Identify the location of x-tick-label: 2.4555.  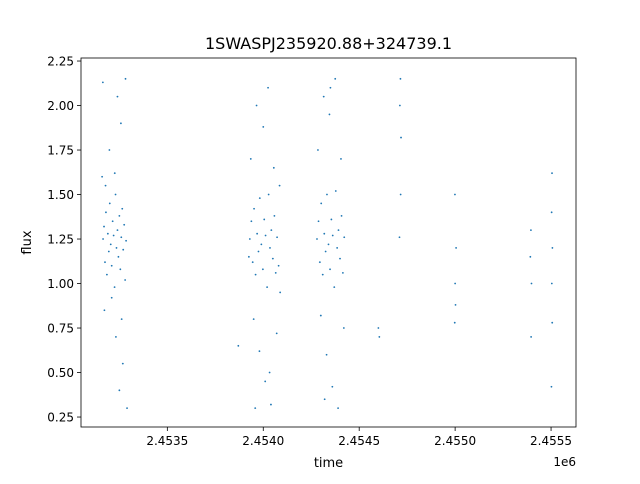
(551, 441).